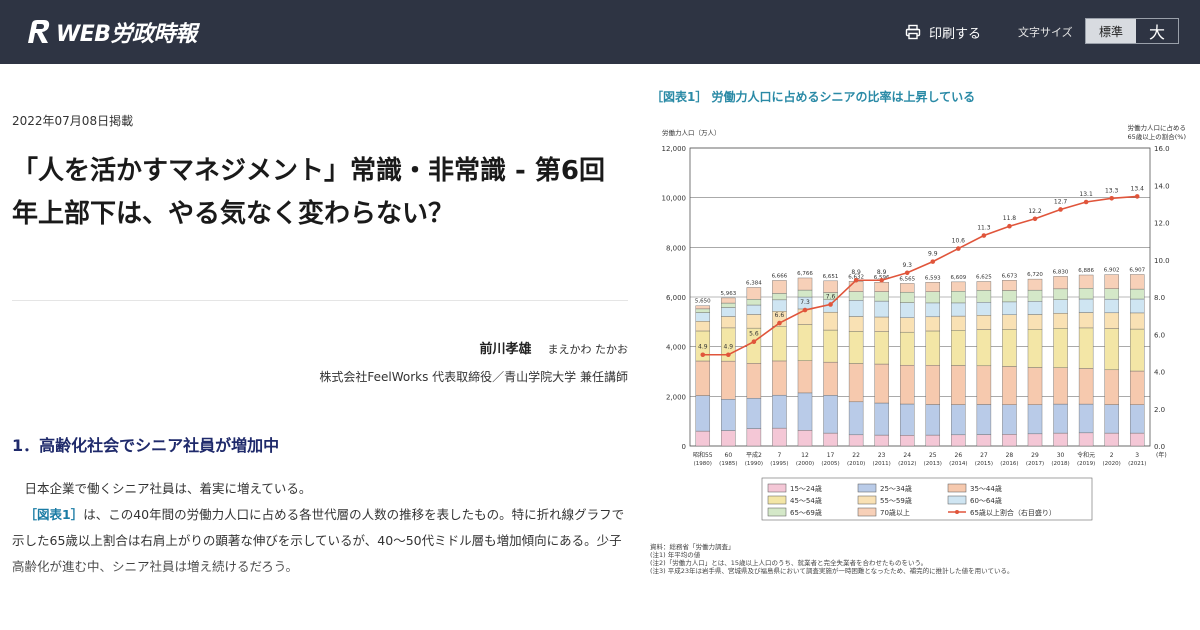 The height and width of the screenshot is (630, 1200). What do you see at coordinates (920, 275) in the screenshot?
I see `senior-ratio-line` at bounding box center [920, 275].